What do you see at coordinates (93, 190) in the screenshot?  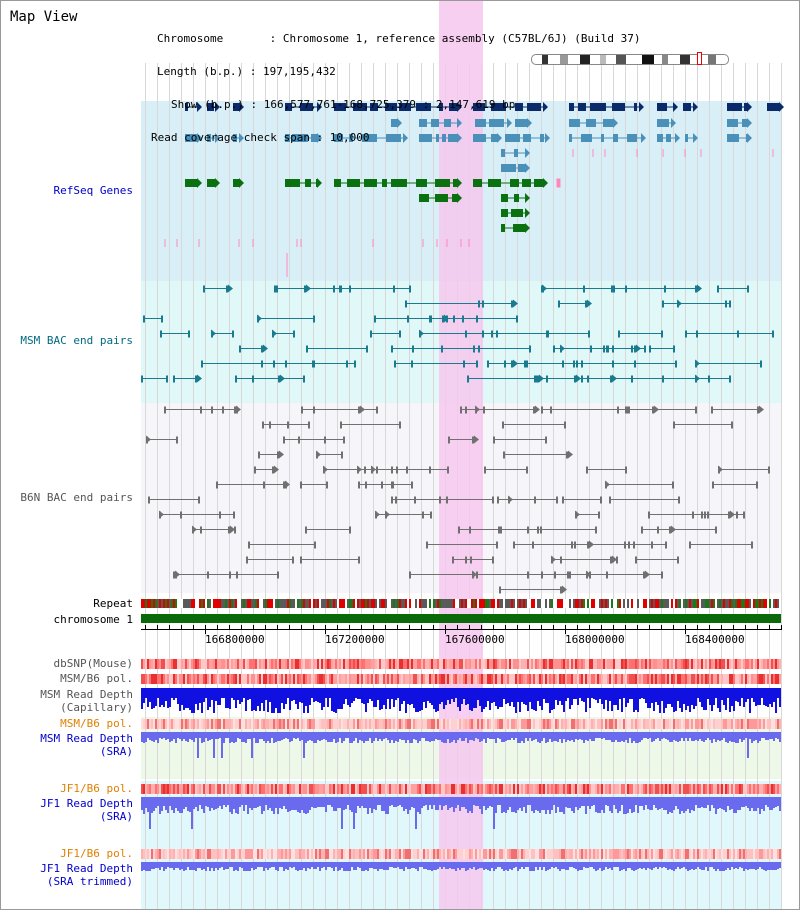 I see `track-label-refseq: RefSeq Genes` at bounding box center [93, 190].